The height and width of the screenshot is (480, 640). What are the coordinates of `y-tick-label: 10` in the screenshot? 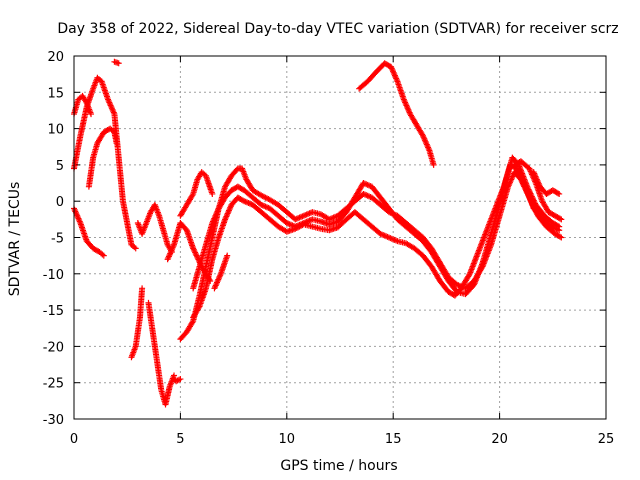 It's located at (55, 130).